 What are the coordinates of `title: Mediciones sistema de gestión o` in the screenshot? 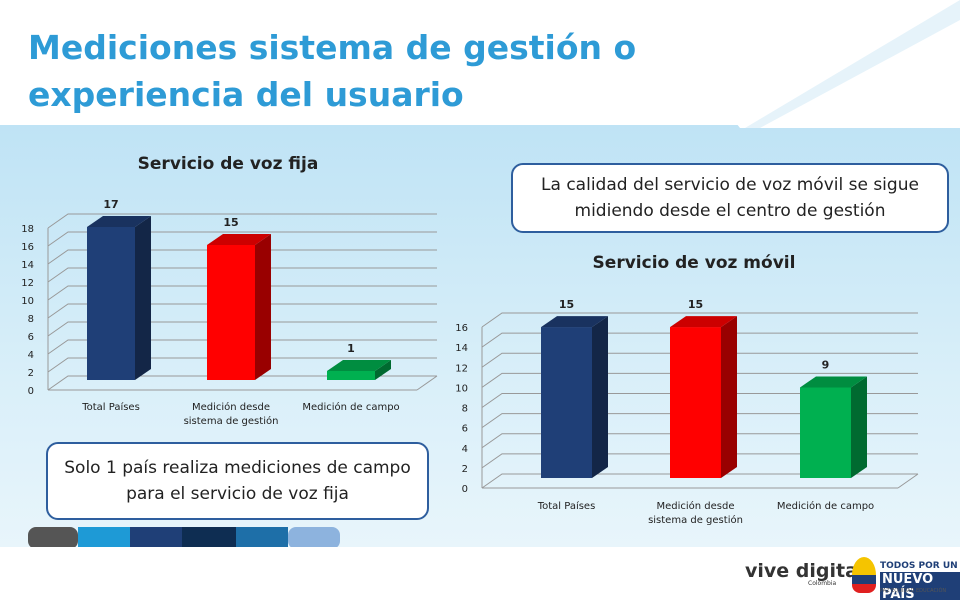 It's located at (332, 47).